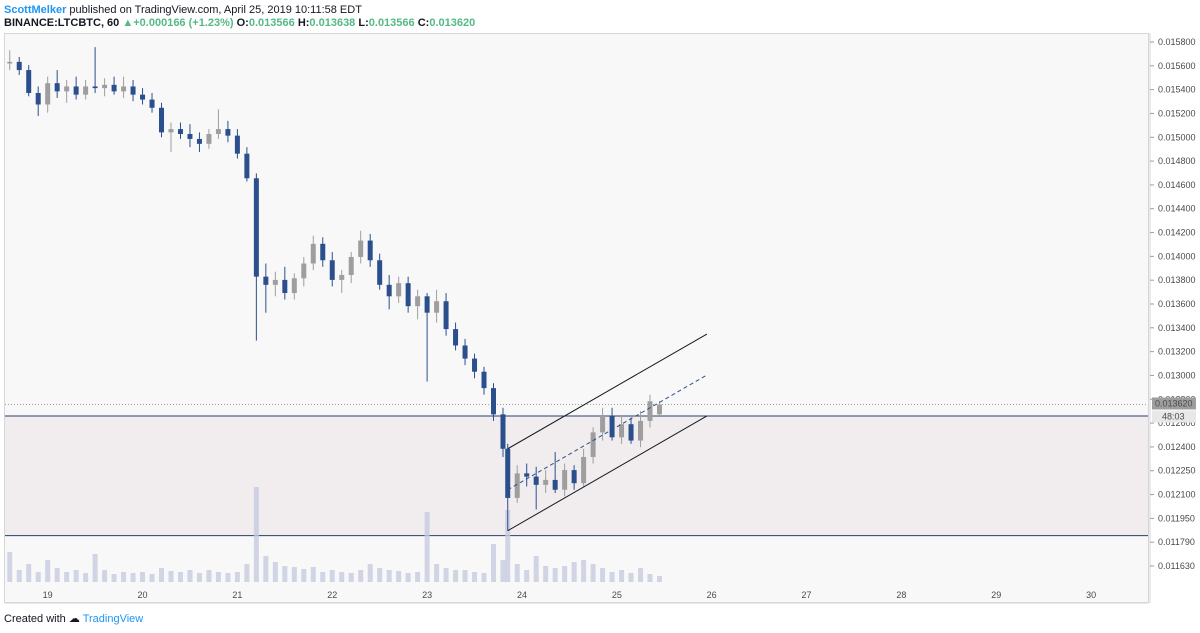 This screenshot has height=633, width=1200. What do you see at coordinates (1177, 328) in the screenshot?
I see `price-tick-label: 0.013400` at bounding box center [1177, 328].